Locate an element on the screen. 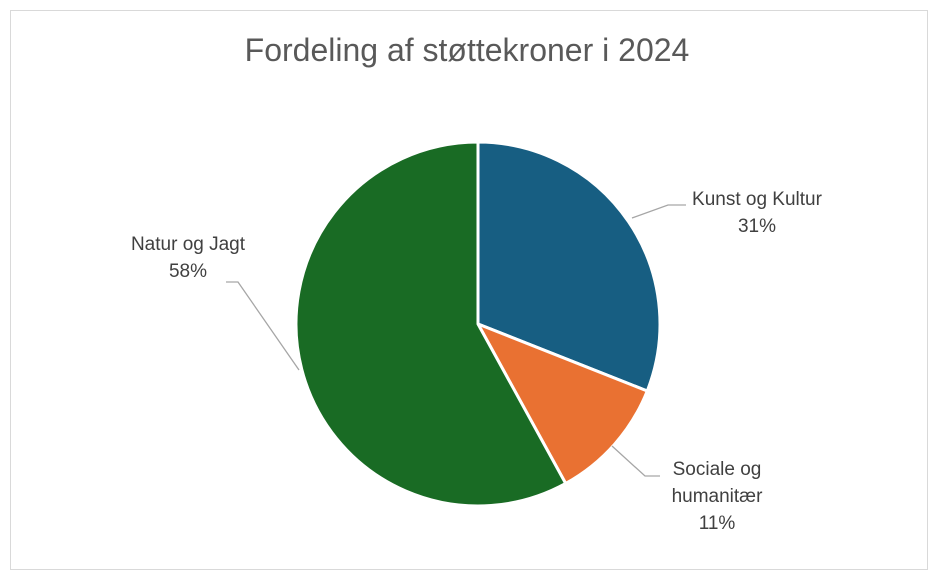 Image resolution: width=934 pixels, height=570 pixels. data-label-value-1: 11% is located at coordinates (717, 523).